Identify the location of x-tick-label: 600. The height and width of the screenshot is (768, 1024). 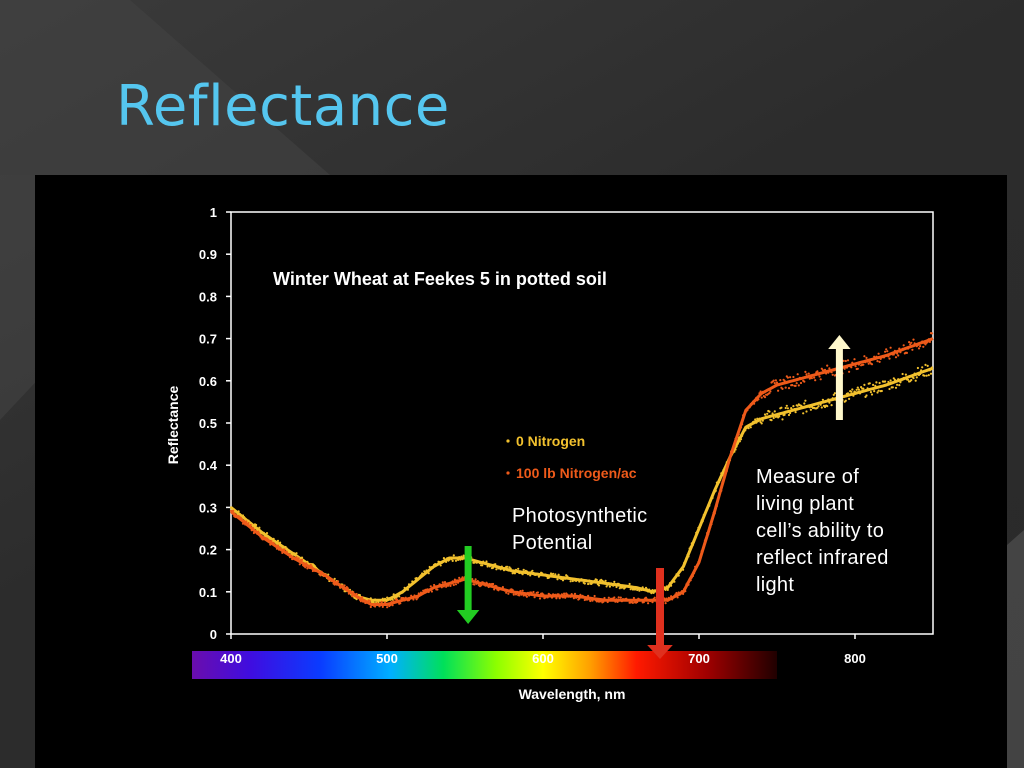
(543, 658).